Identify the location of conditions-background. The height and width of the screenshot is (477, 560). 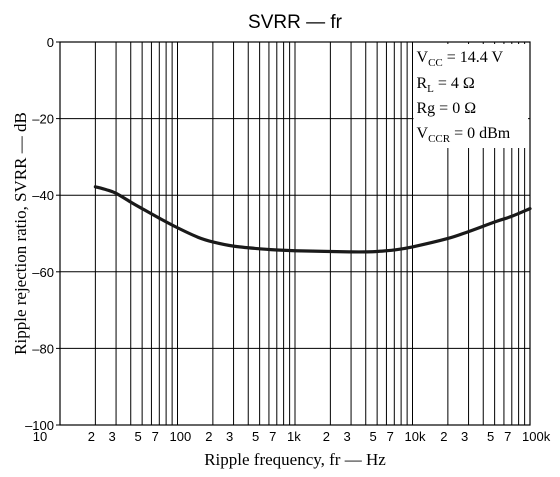
(470, 96).